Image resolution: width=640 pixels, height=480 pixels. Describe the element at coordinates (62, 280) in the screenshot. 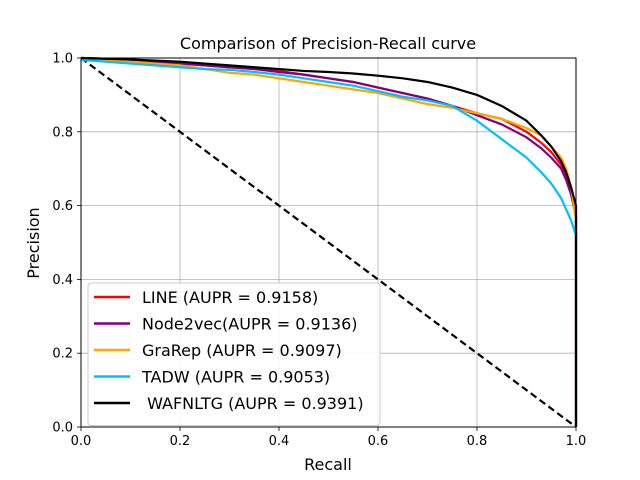

I see `y-tick-label: 0.4` at that location.